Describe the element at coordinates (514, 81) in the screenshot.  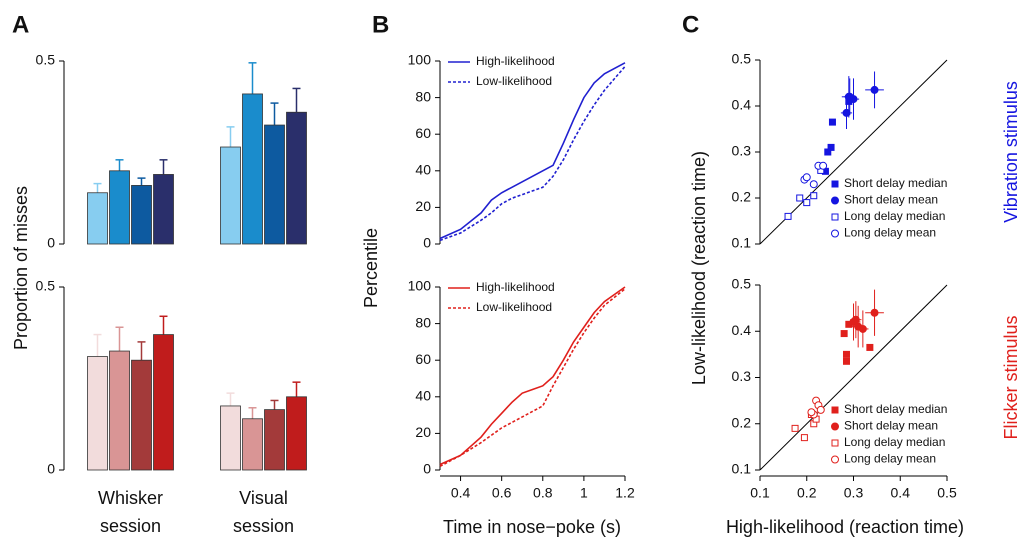
I see `legend-label: Low-likelihood` at that location.